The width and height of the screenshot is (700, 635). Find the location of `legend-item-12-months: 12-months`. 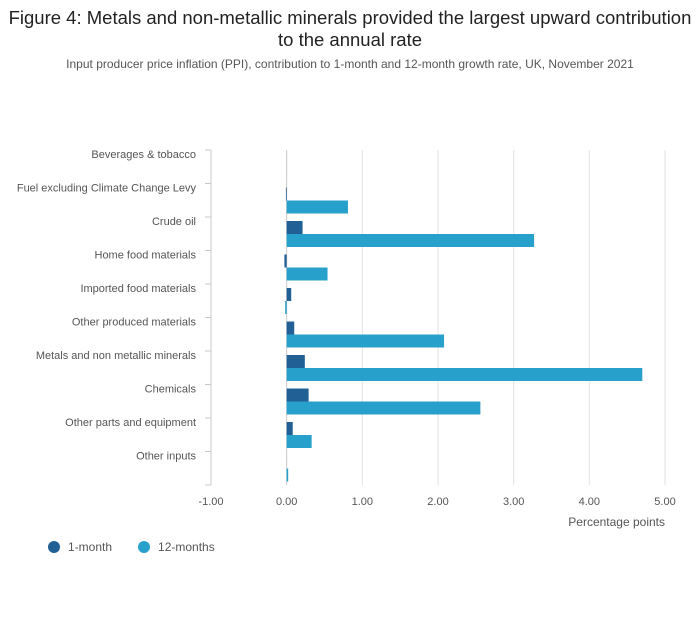

legend-item-12-months: 12-months is located at coordinates (176, 547).